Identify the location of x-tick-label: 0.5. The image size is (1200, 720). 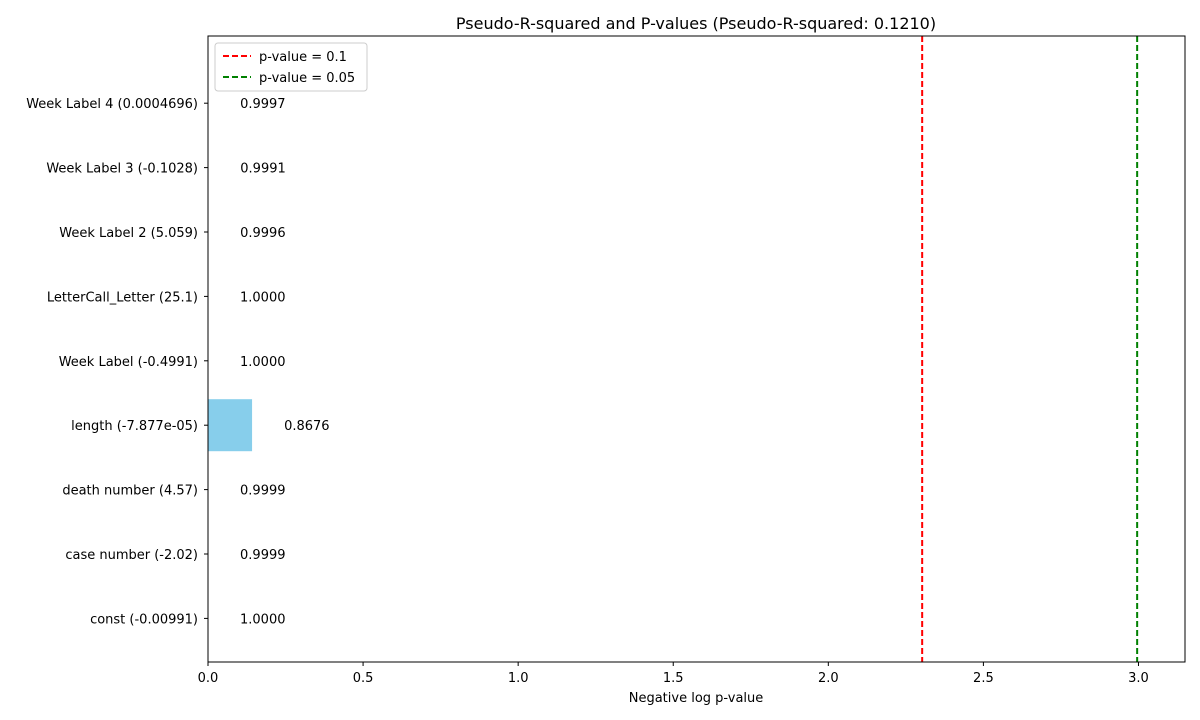
(363, 678).